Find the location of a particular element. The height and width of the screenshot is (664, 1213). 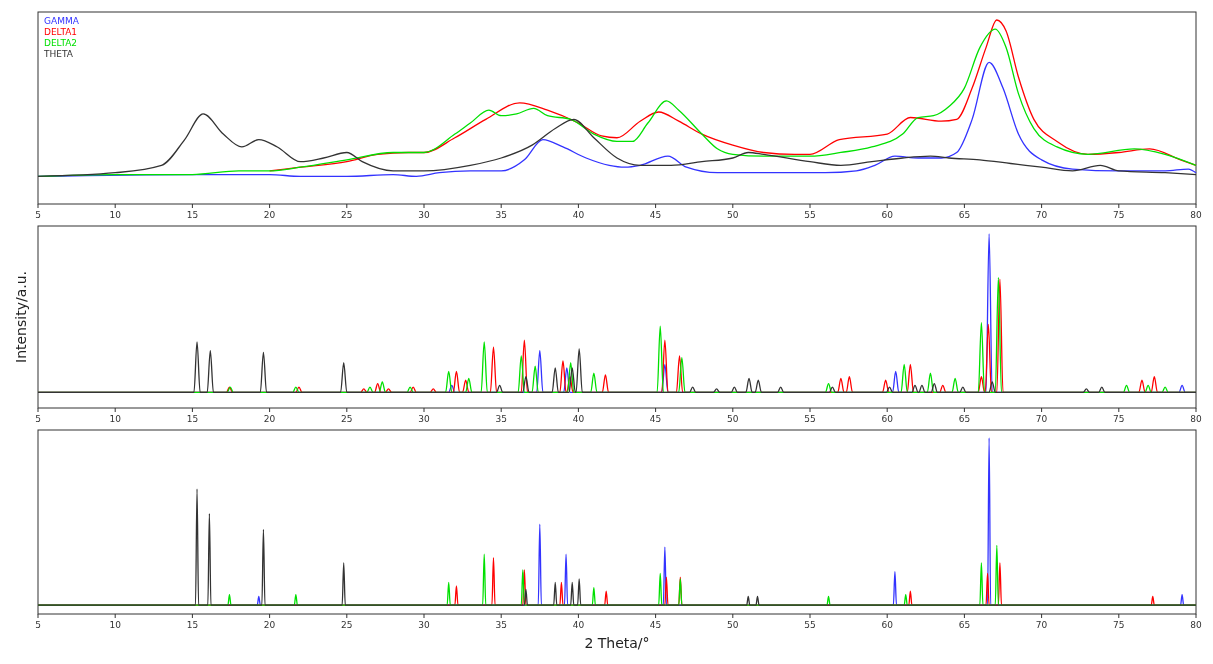

y-axis-title: Intensity/a.u. is located at coordinates (21, 317).